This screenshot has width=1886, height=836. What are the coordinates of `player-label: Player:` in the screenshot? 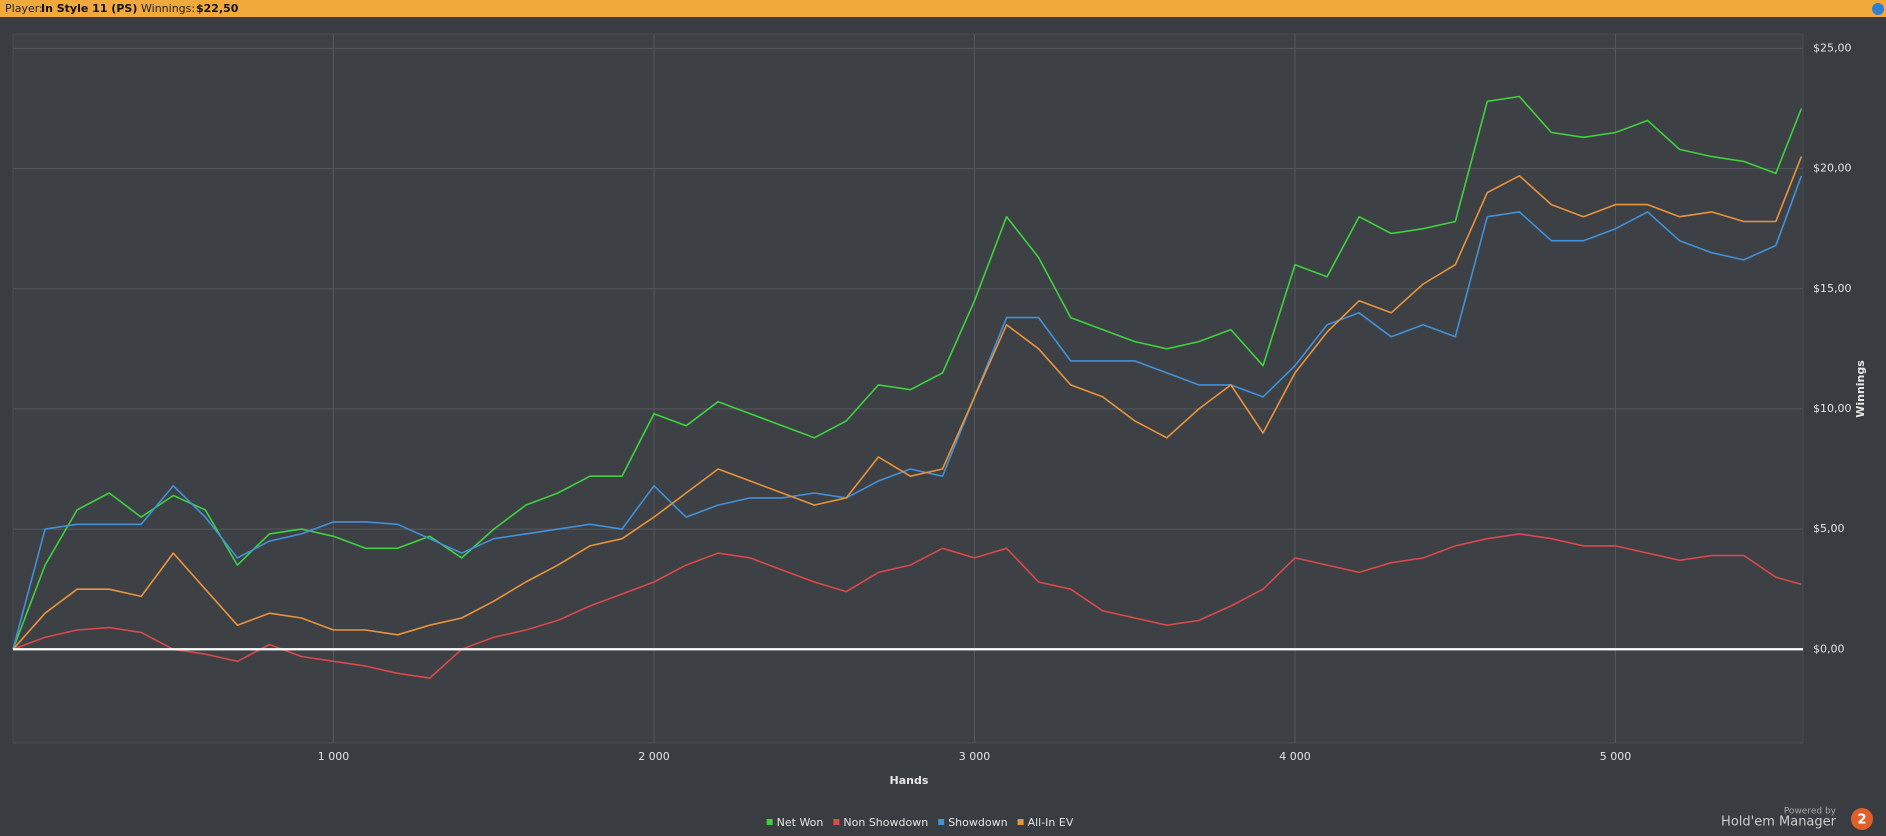 It's located at (24, 8).